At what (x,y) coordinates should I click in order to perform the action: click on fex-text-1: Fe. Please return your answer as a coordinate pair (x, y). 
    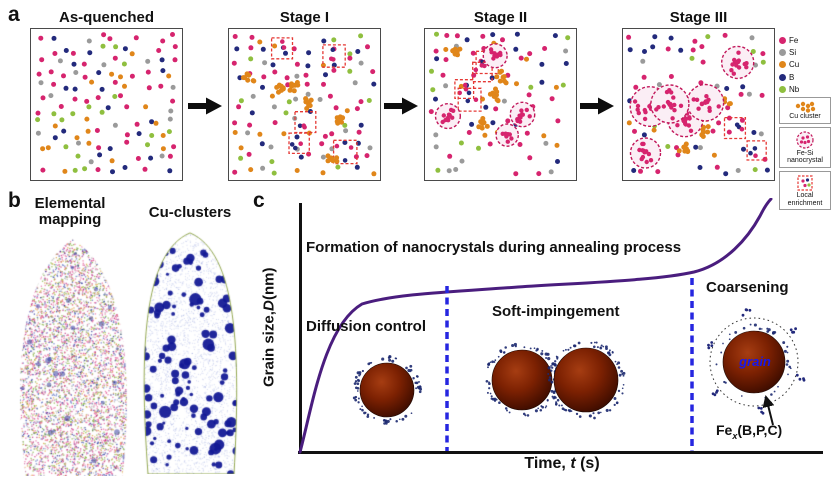
    Looking at the image, I should click on (724, 430).